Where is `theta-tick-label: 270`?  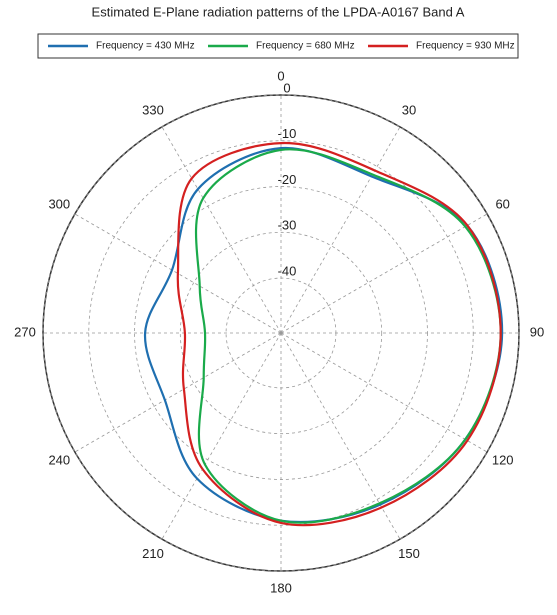 theta-tick-label: 270 is located at coordinates (25, 331).